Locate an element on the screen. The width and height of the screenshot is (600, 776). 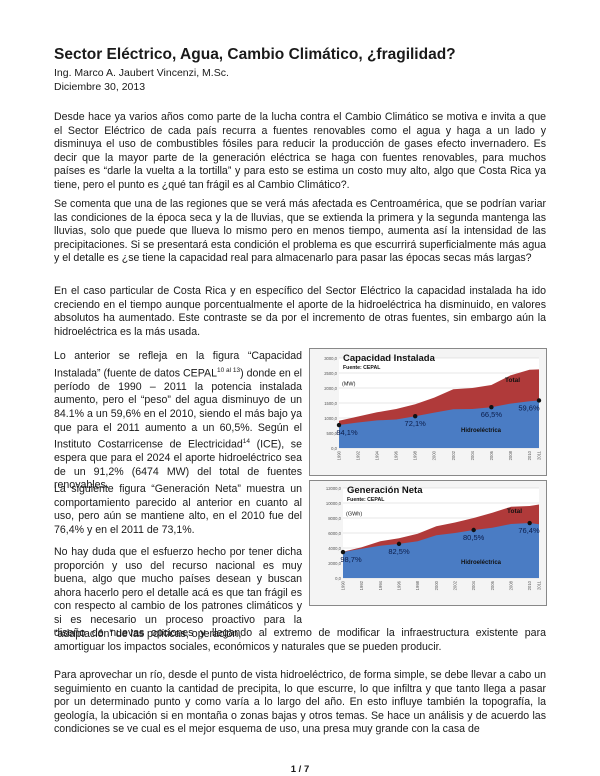
footnote-ref-cepal: 10 al 13 is located at coordinates (228, 370).